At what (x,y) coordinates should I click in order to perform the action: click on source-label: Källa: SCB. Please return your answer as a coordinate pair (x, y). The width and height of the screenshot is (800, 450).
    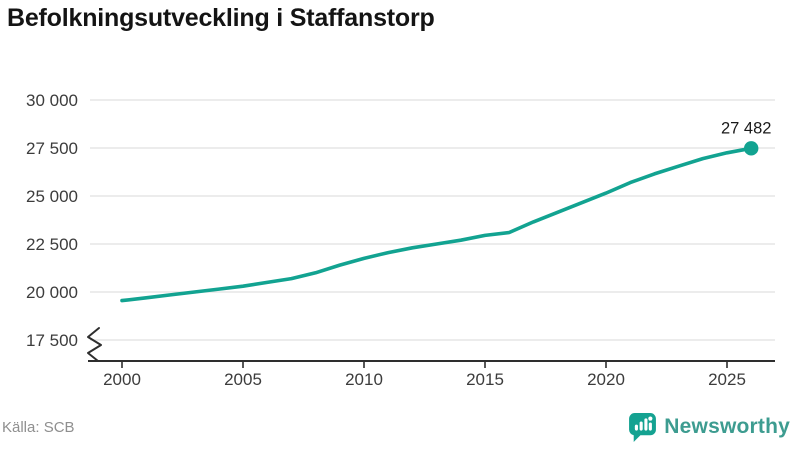
    Looking at the image, I should click on (38, 427).